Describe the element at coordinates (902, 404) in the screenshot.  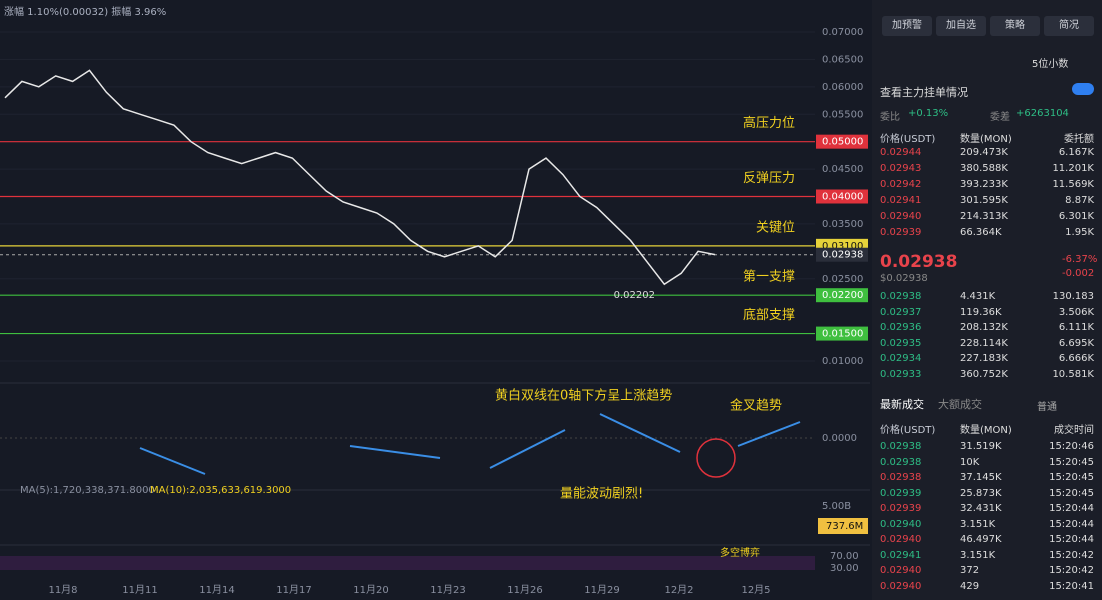
I see `trades-tab: 最新成交` at that location.